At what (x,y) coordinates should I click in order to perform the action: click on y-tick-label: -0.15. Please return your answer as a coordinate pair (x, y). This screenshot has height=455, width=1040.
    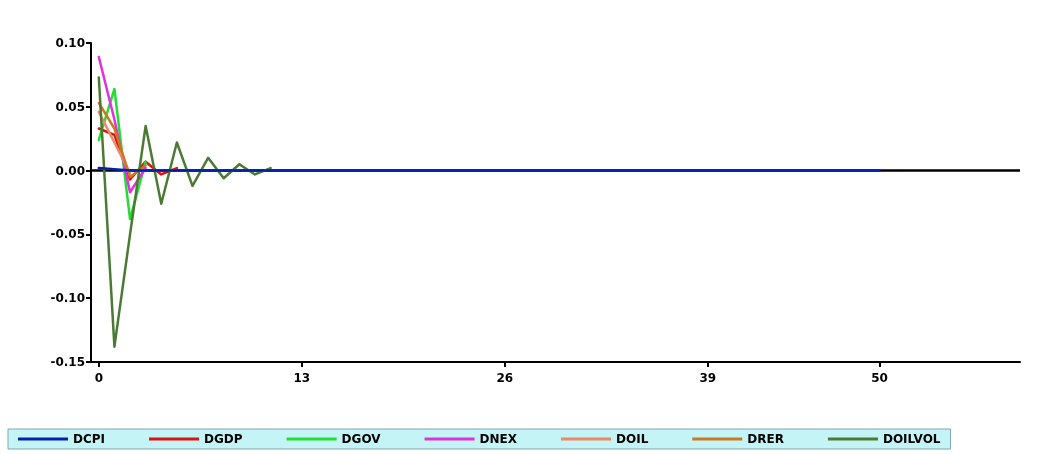
    Looking at the image, I should click on (67, 362).